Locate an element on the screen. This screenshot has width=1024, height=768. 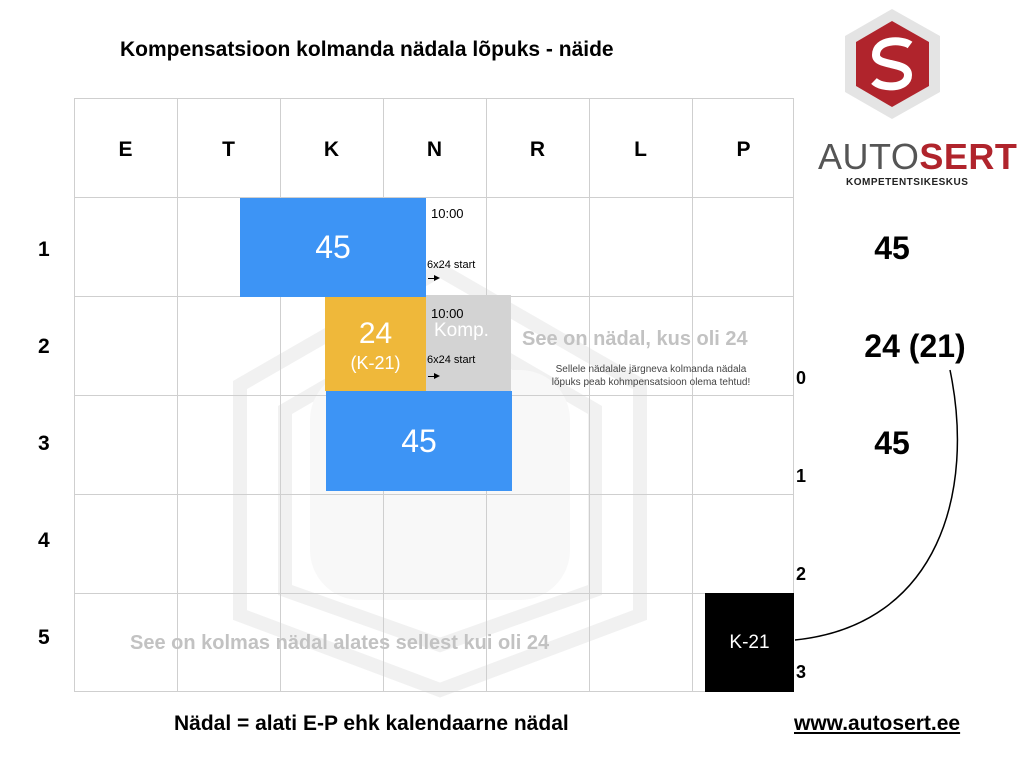
website-link: www.autosert.ee is located at coordinates (877, 723).